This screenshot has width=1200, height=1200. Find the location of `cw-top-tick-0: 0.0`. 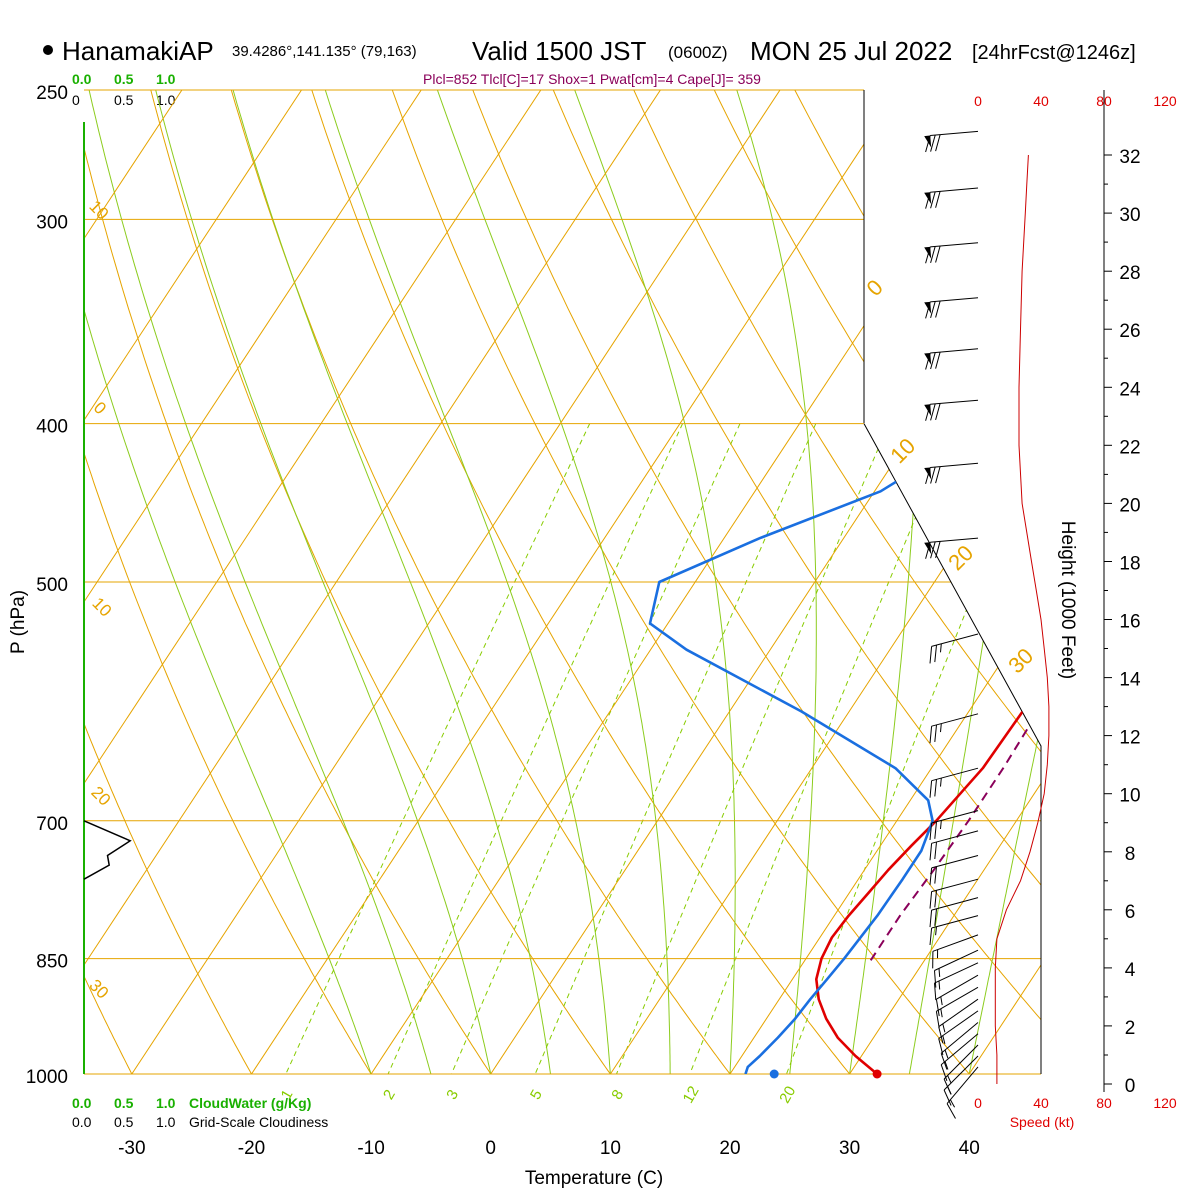

cw-top-tick-0: 0.0 is located at coordinates (82, 79).